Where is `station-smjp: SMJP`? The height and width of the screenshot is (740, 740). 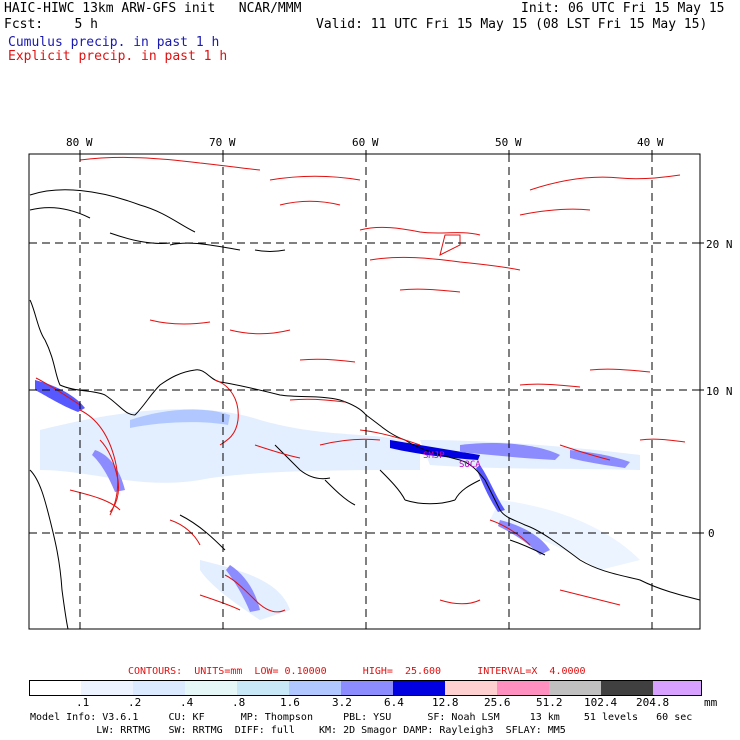
station-smjp: SMJP is located at coordinates (434, 456).